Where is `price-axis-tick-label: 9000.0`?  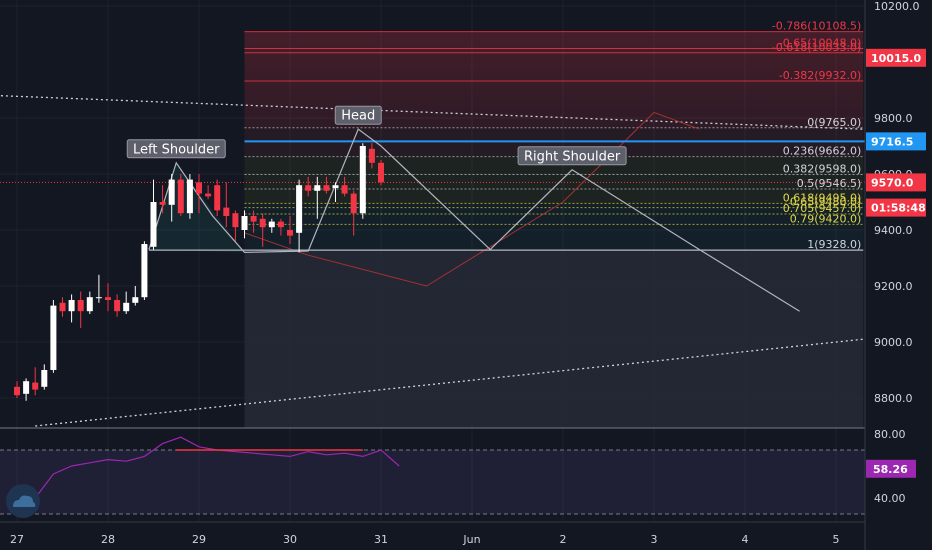 price-axis-tick-label: 9000.0 is located at coordinates (893, 342).